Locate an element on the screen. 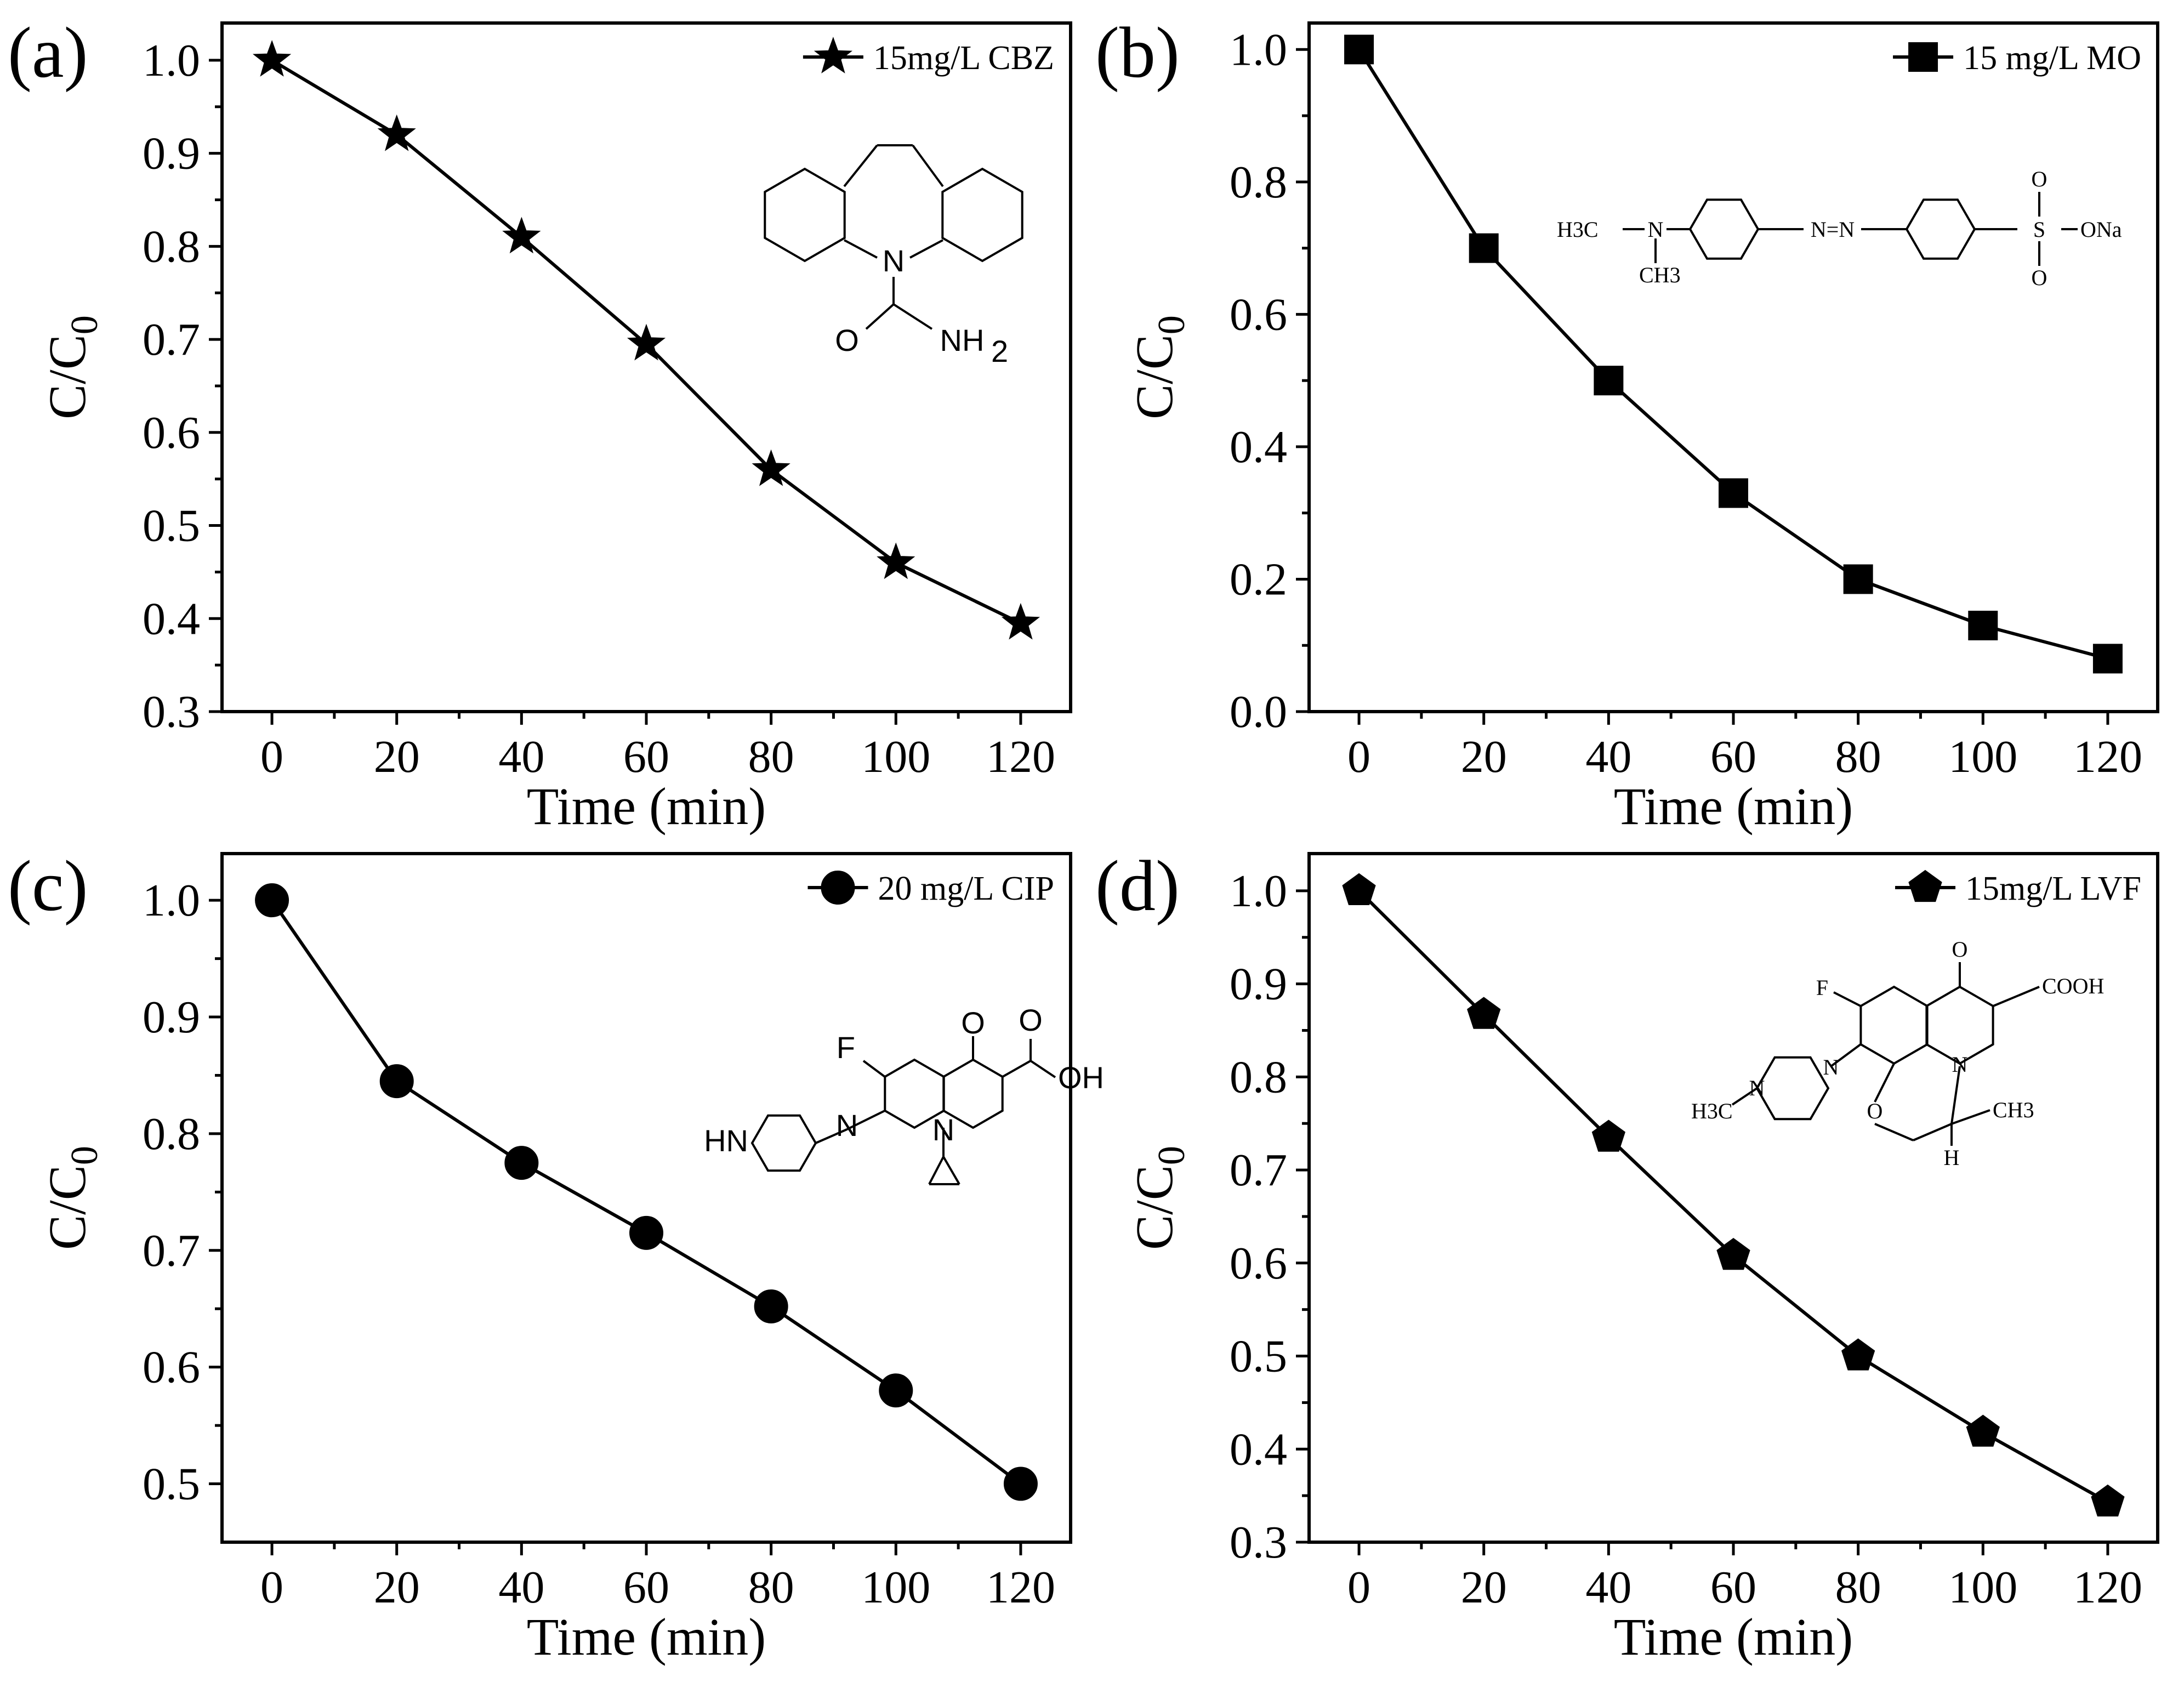 The image size is (2184, 1688). x-tick-label: 120 is located at coordinates (2107, 757).